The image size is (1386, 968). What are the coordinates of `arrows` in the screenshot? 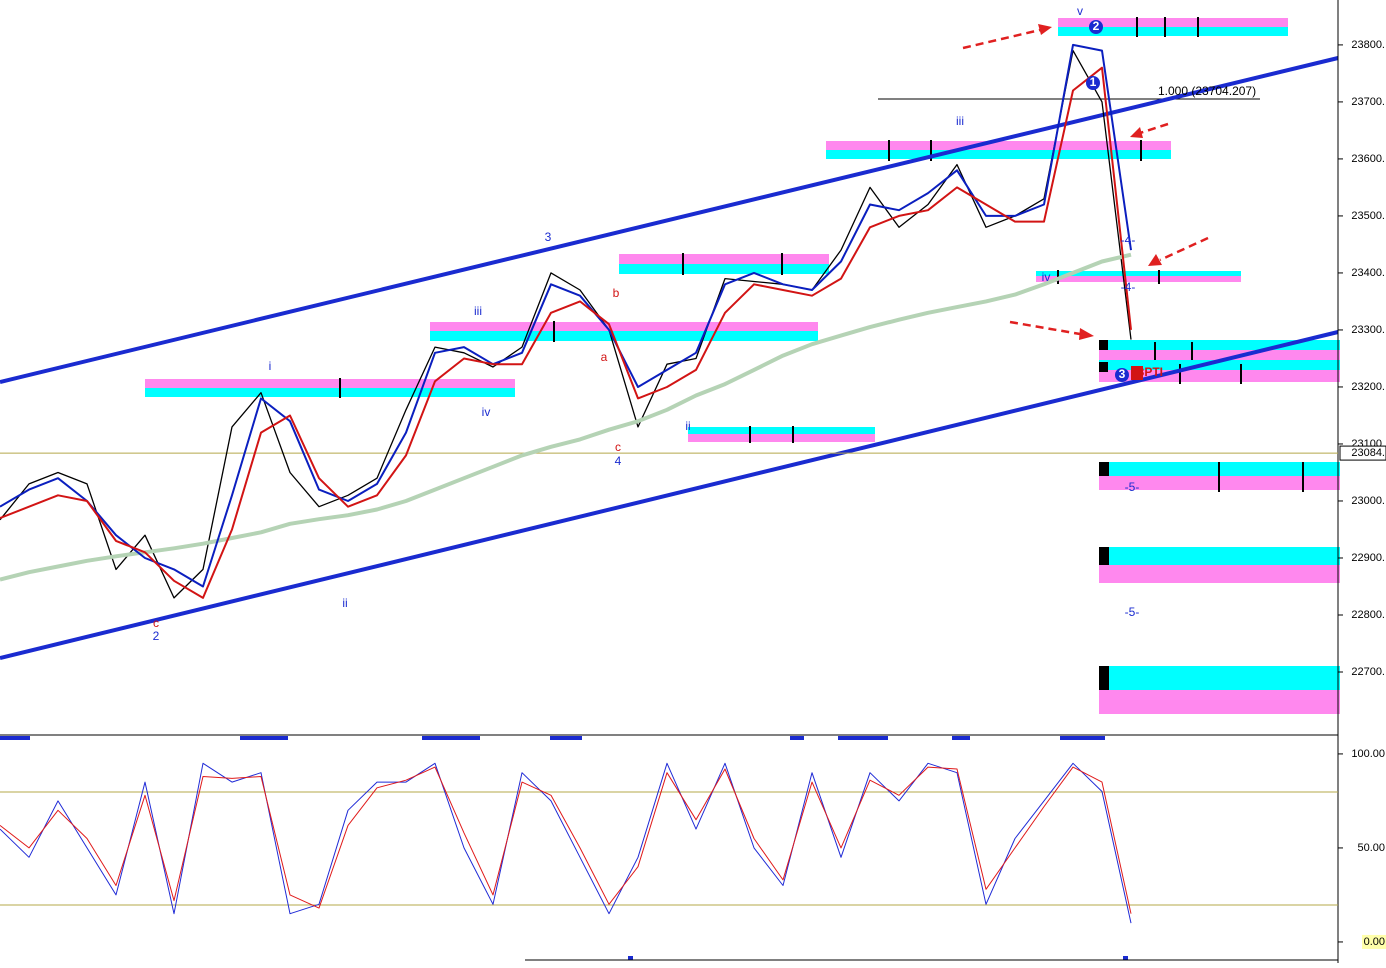 It's located at (1085, 182).